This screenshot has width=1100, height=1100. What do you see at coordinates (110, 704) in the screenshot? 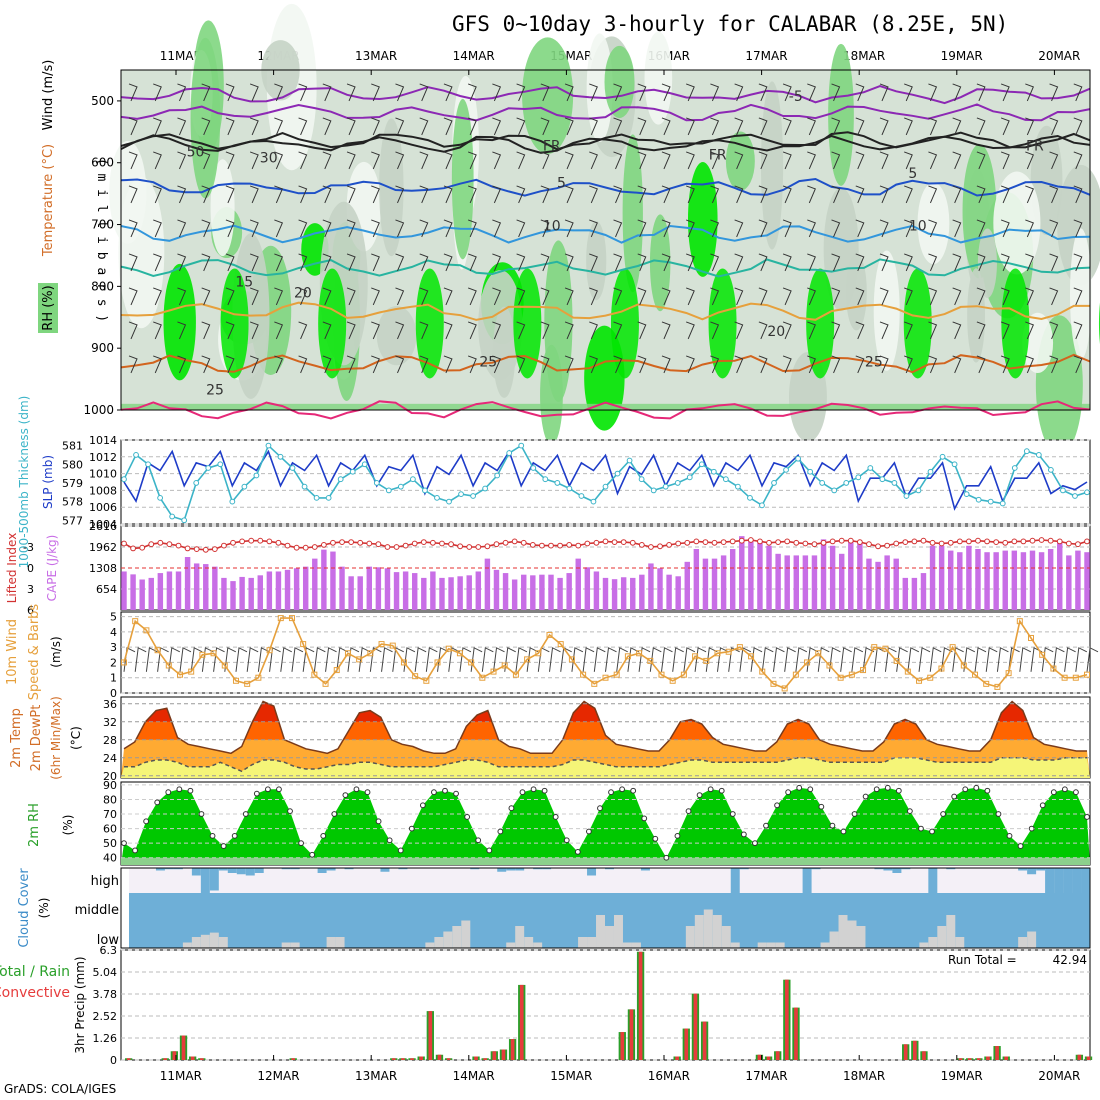
I see `temp-tick-4: 36` at bounding box center [110, 704].